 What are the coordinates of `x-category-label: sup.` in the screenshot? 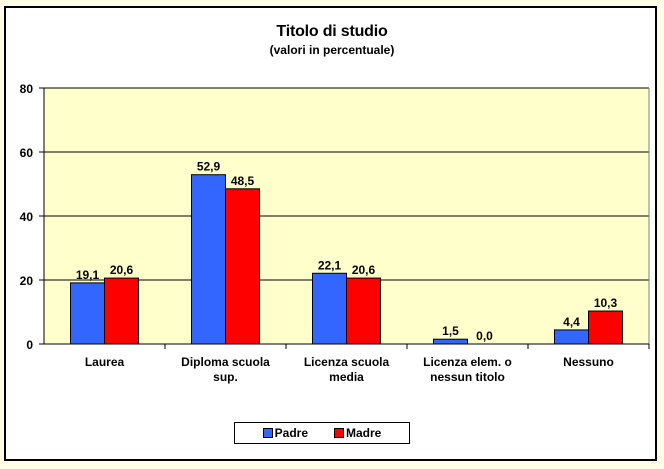 It's located at (225, 377).